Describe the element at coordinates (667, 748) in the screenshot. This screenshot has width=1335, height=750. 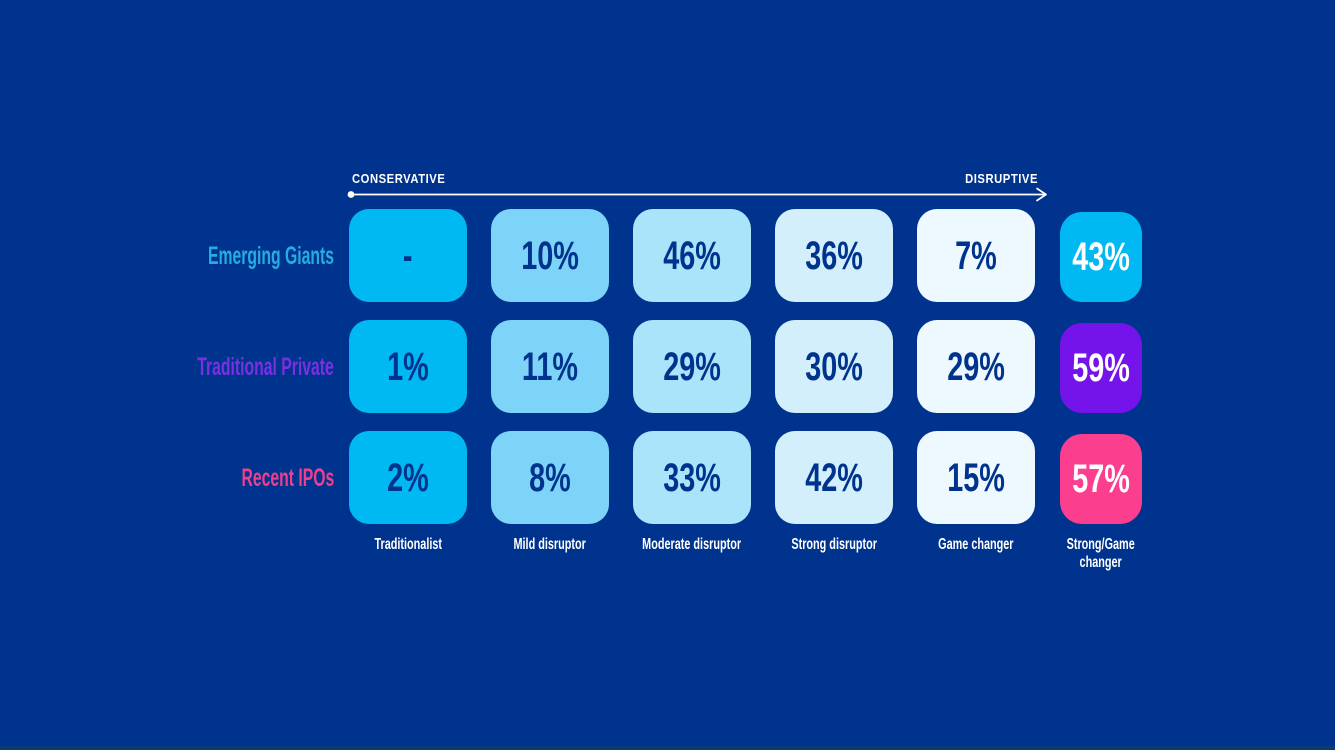
I see `bottom-edge-strip` at that location.